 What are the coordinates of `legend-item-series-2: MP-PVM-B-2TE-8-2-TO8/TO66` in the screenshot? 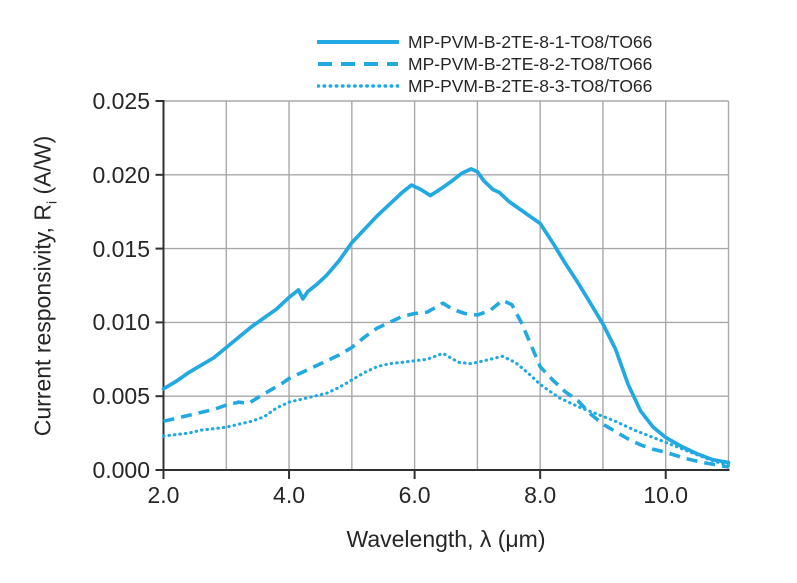 It's located at (484, 64).